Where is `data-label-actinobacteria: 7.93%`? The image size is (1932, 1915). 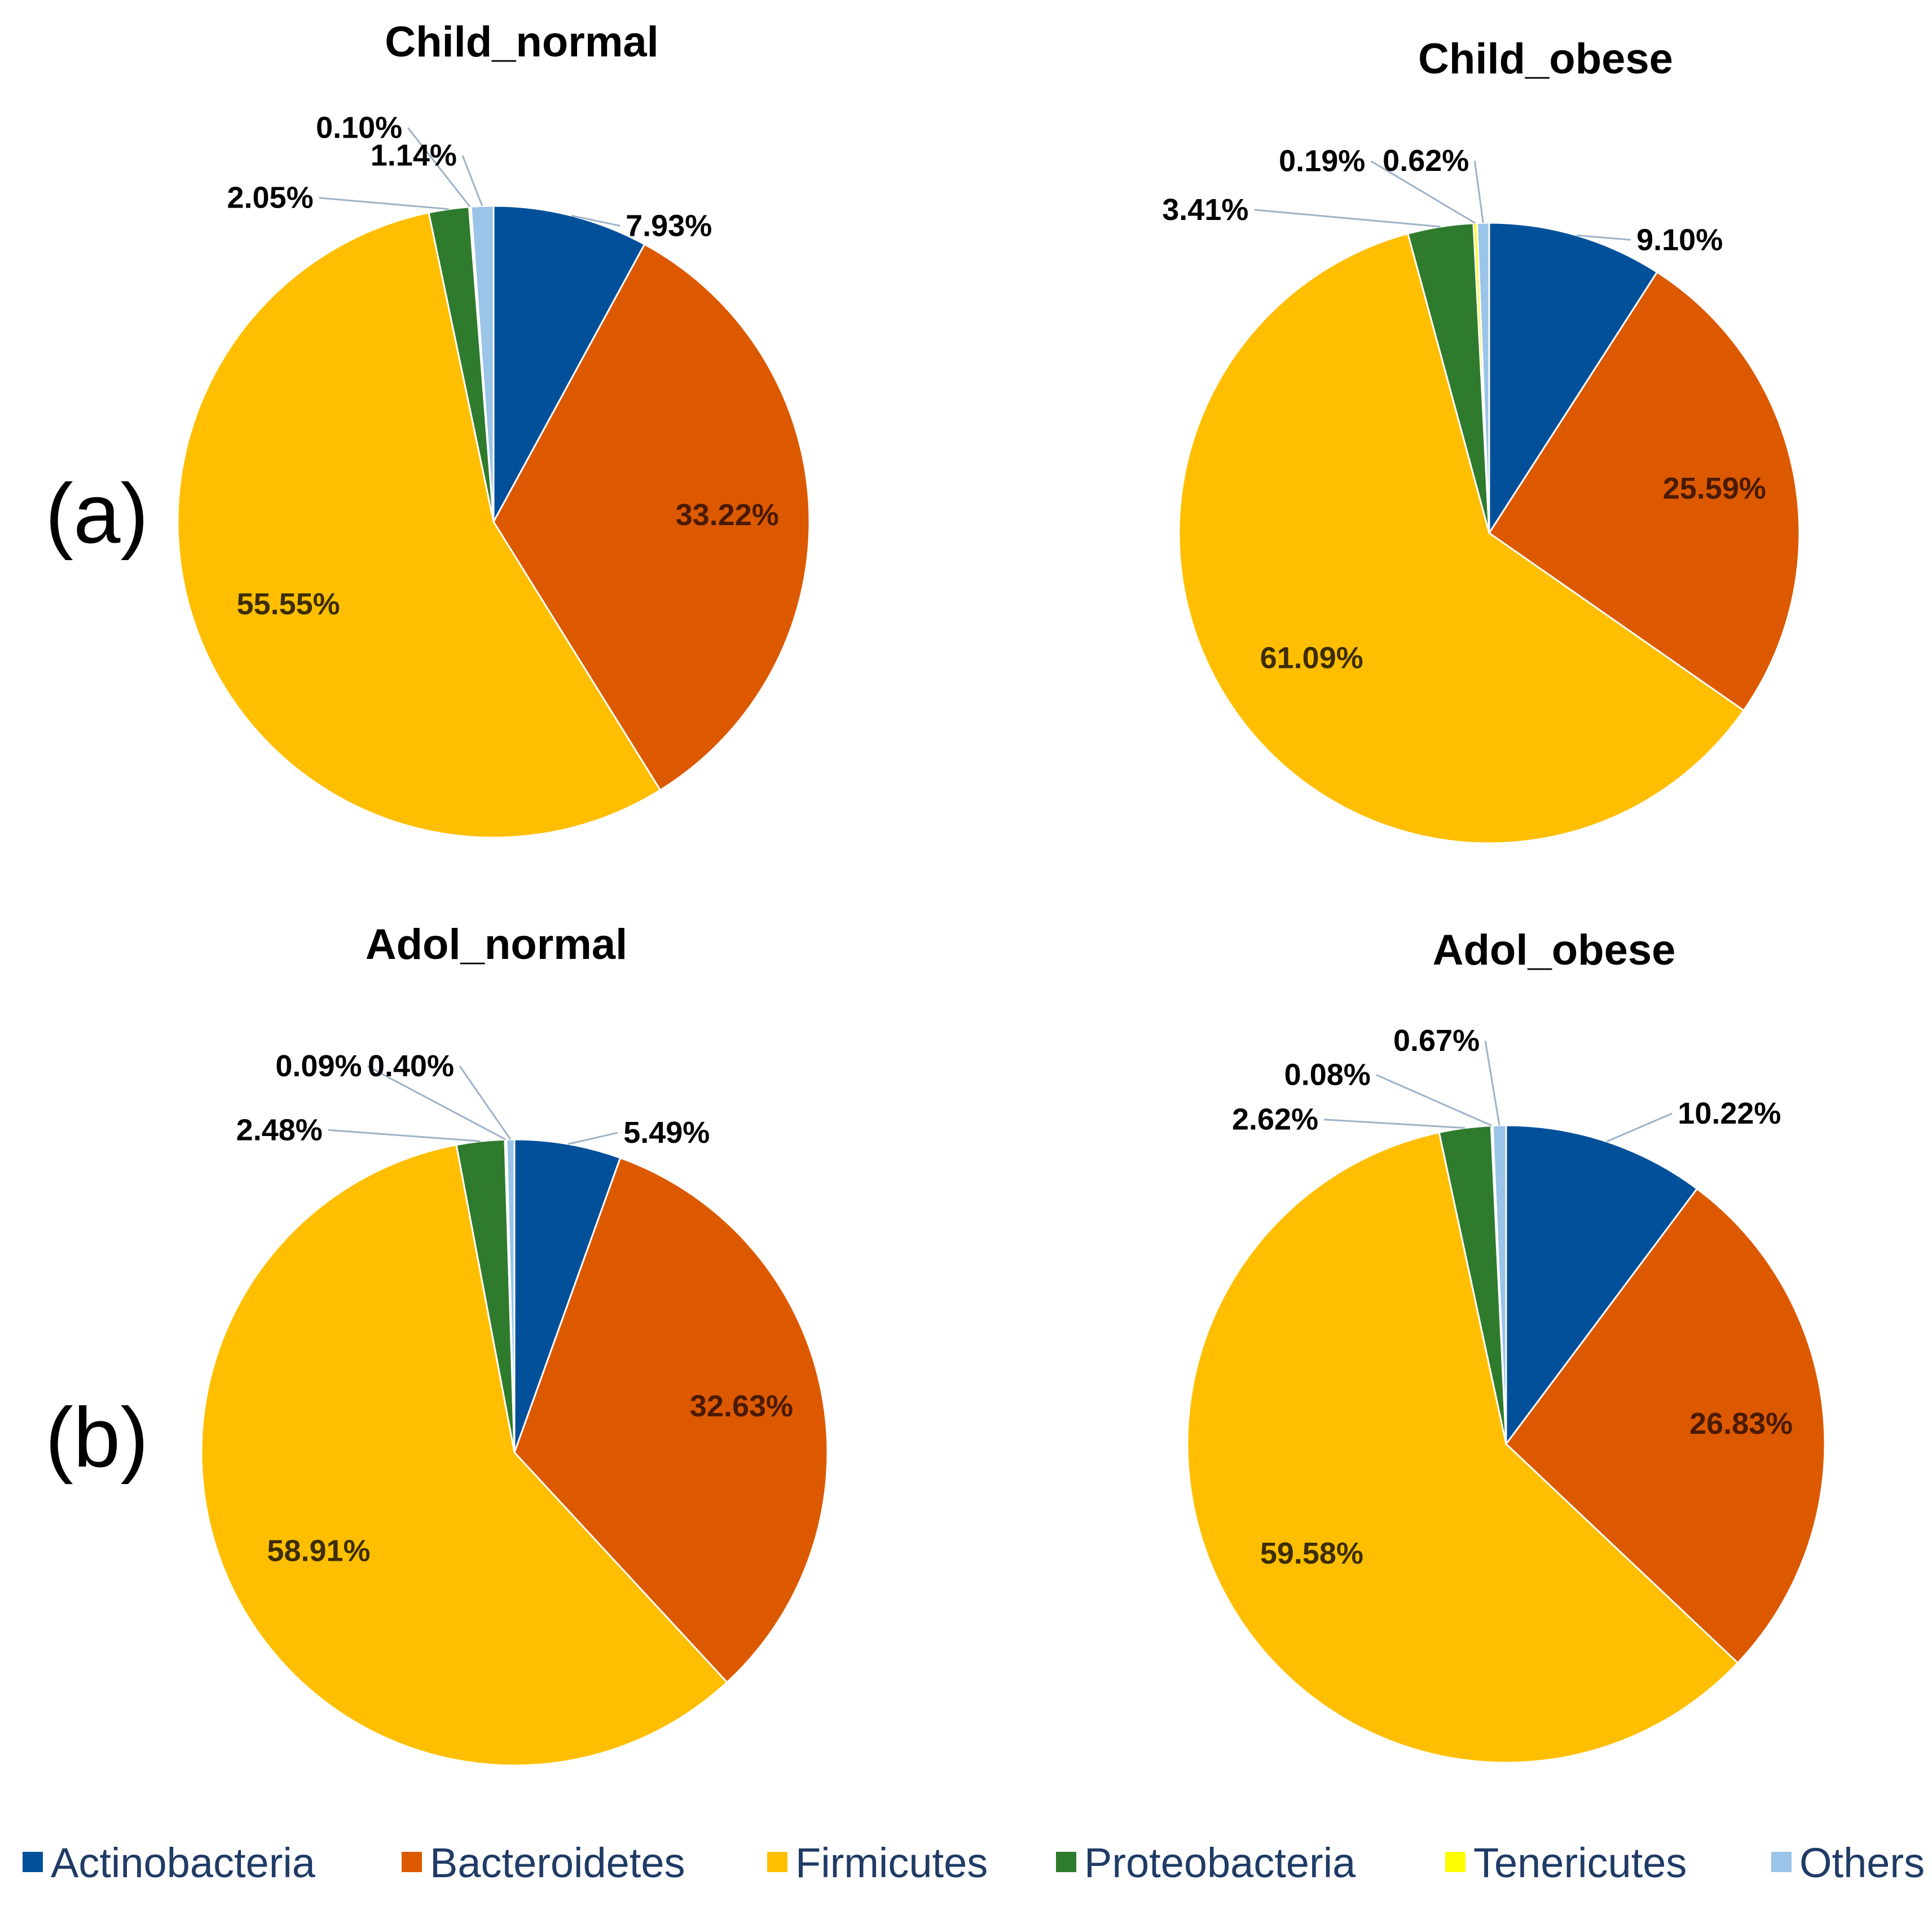
data-label-actinobacteria: 7.93% is located at coordinates (669, 226).